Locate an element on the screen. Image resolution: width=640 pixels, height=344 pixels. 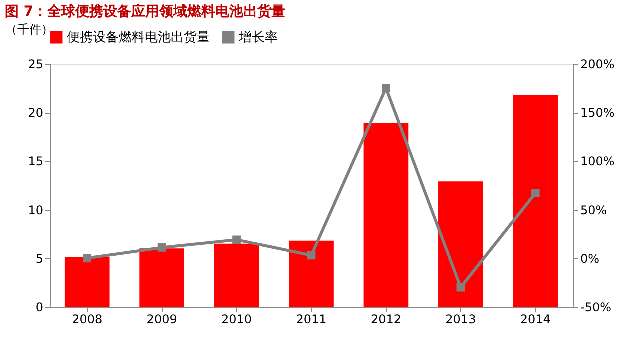
x-tick-label: 2011 is located at coordinates (311, 319).